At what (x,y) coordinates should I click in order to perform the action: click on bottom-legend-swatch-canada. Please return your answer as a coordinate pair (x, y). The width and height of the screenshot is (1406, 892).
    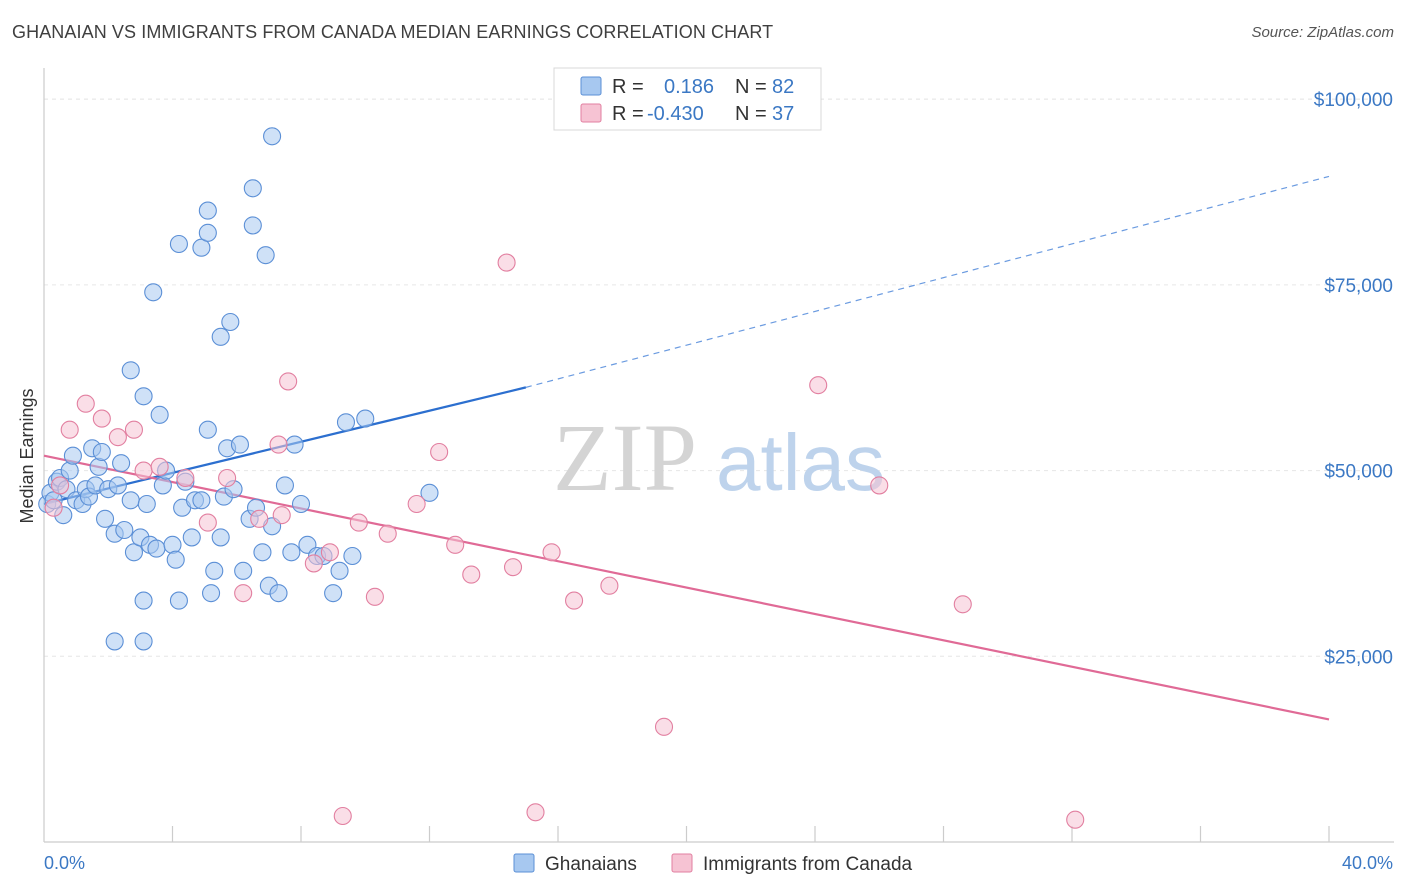
    Looking at the image, I should click on (682, 863).